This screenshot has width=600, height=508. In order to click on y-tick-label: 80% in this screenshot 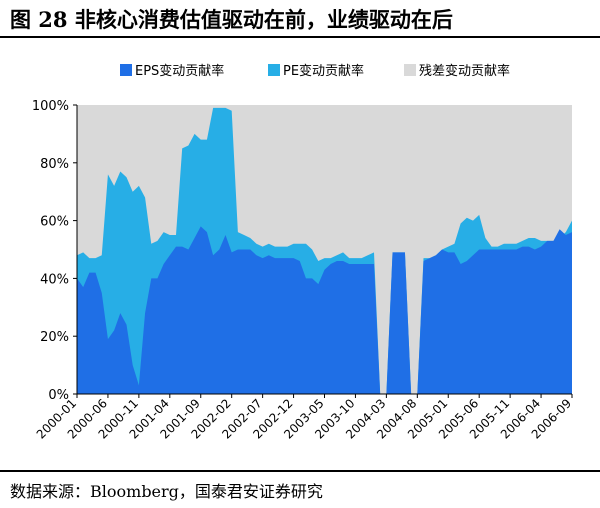, I will do `click(54, 164)`.